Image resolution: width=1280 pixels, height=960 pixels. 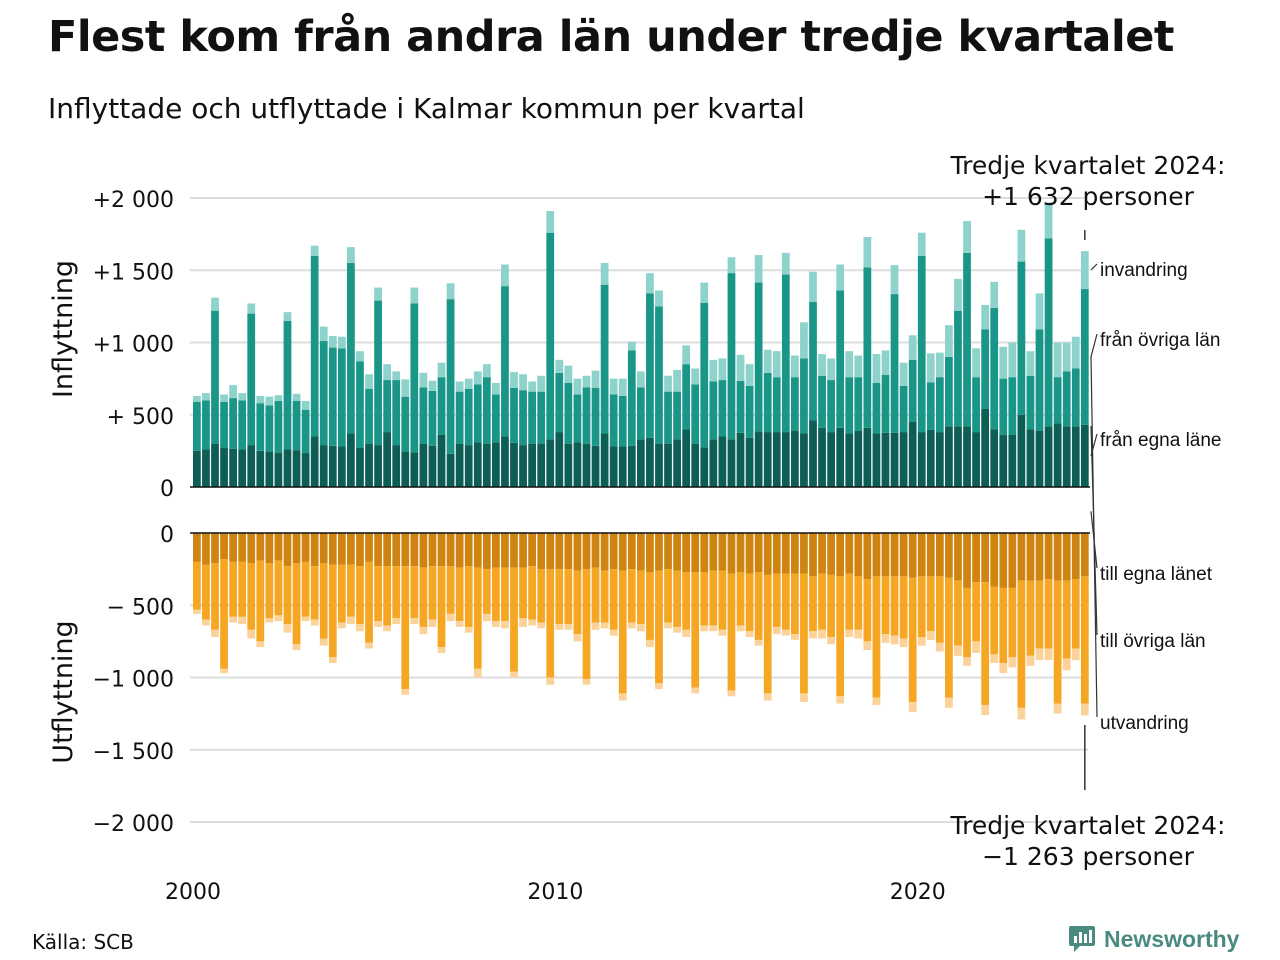 What do you see at coordinates (133, 680) in the screenshot?
I see `y-tick-label: −1 000` at bounding box center [133, 680].